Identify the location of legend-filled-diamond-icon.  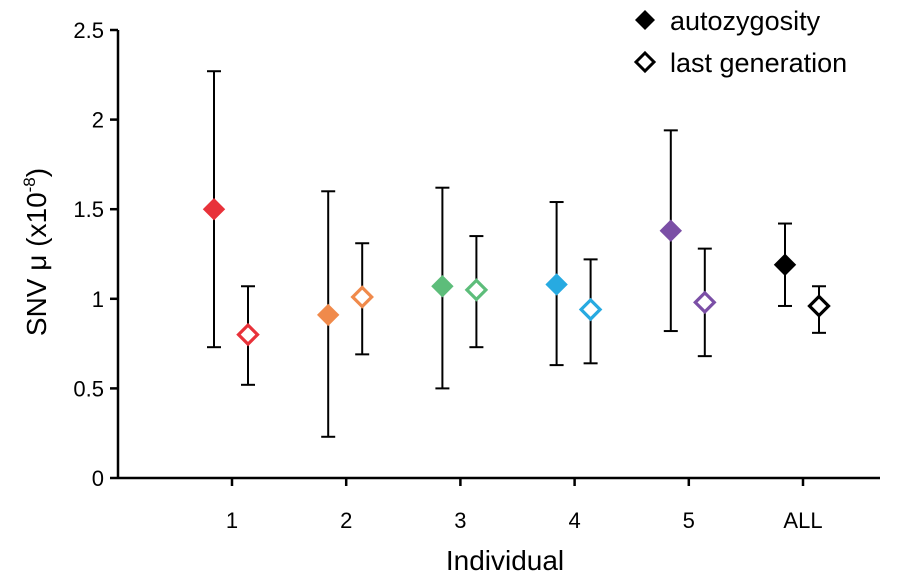
(645, 20).